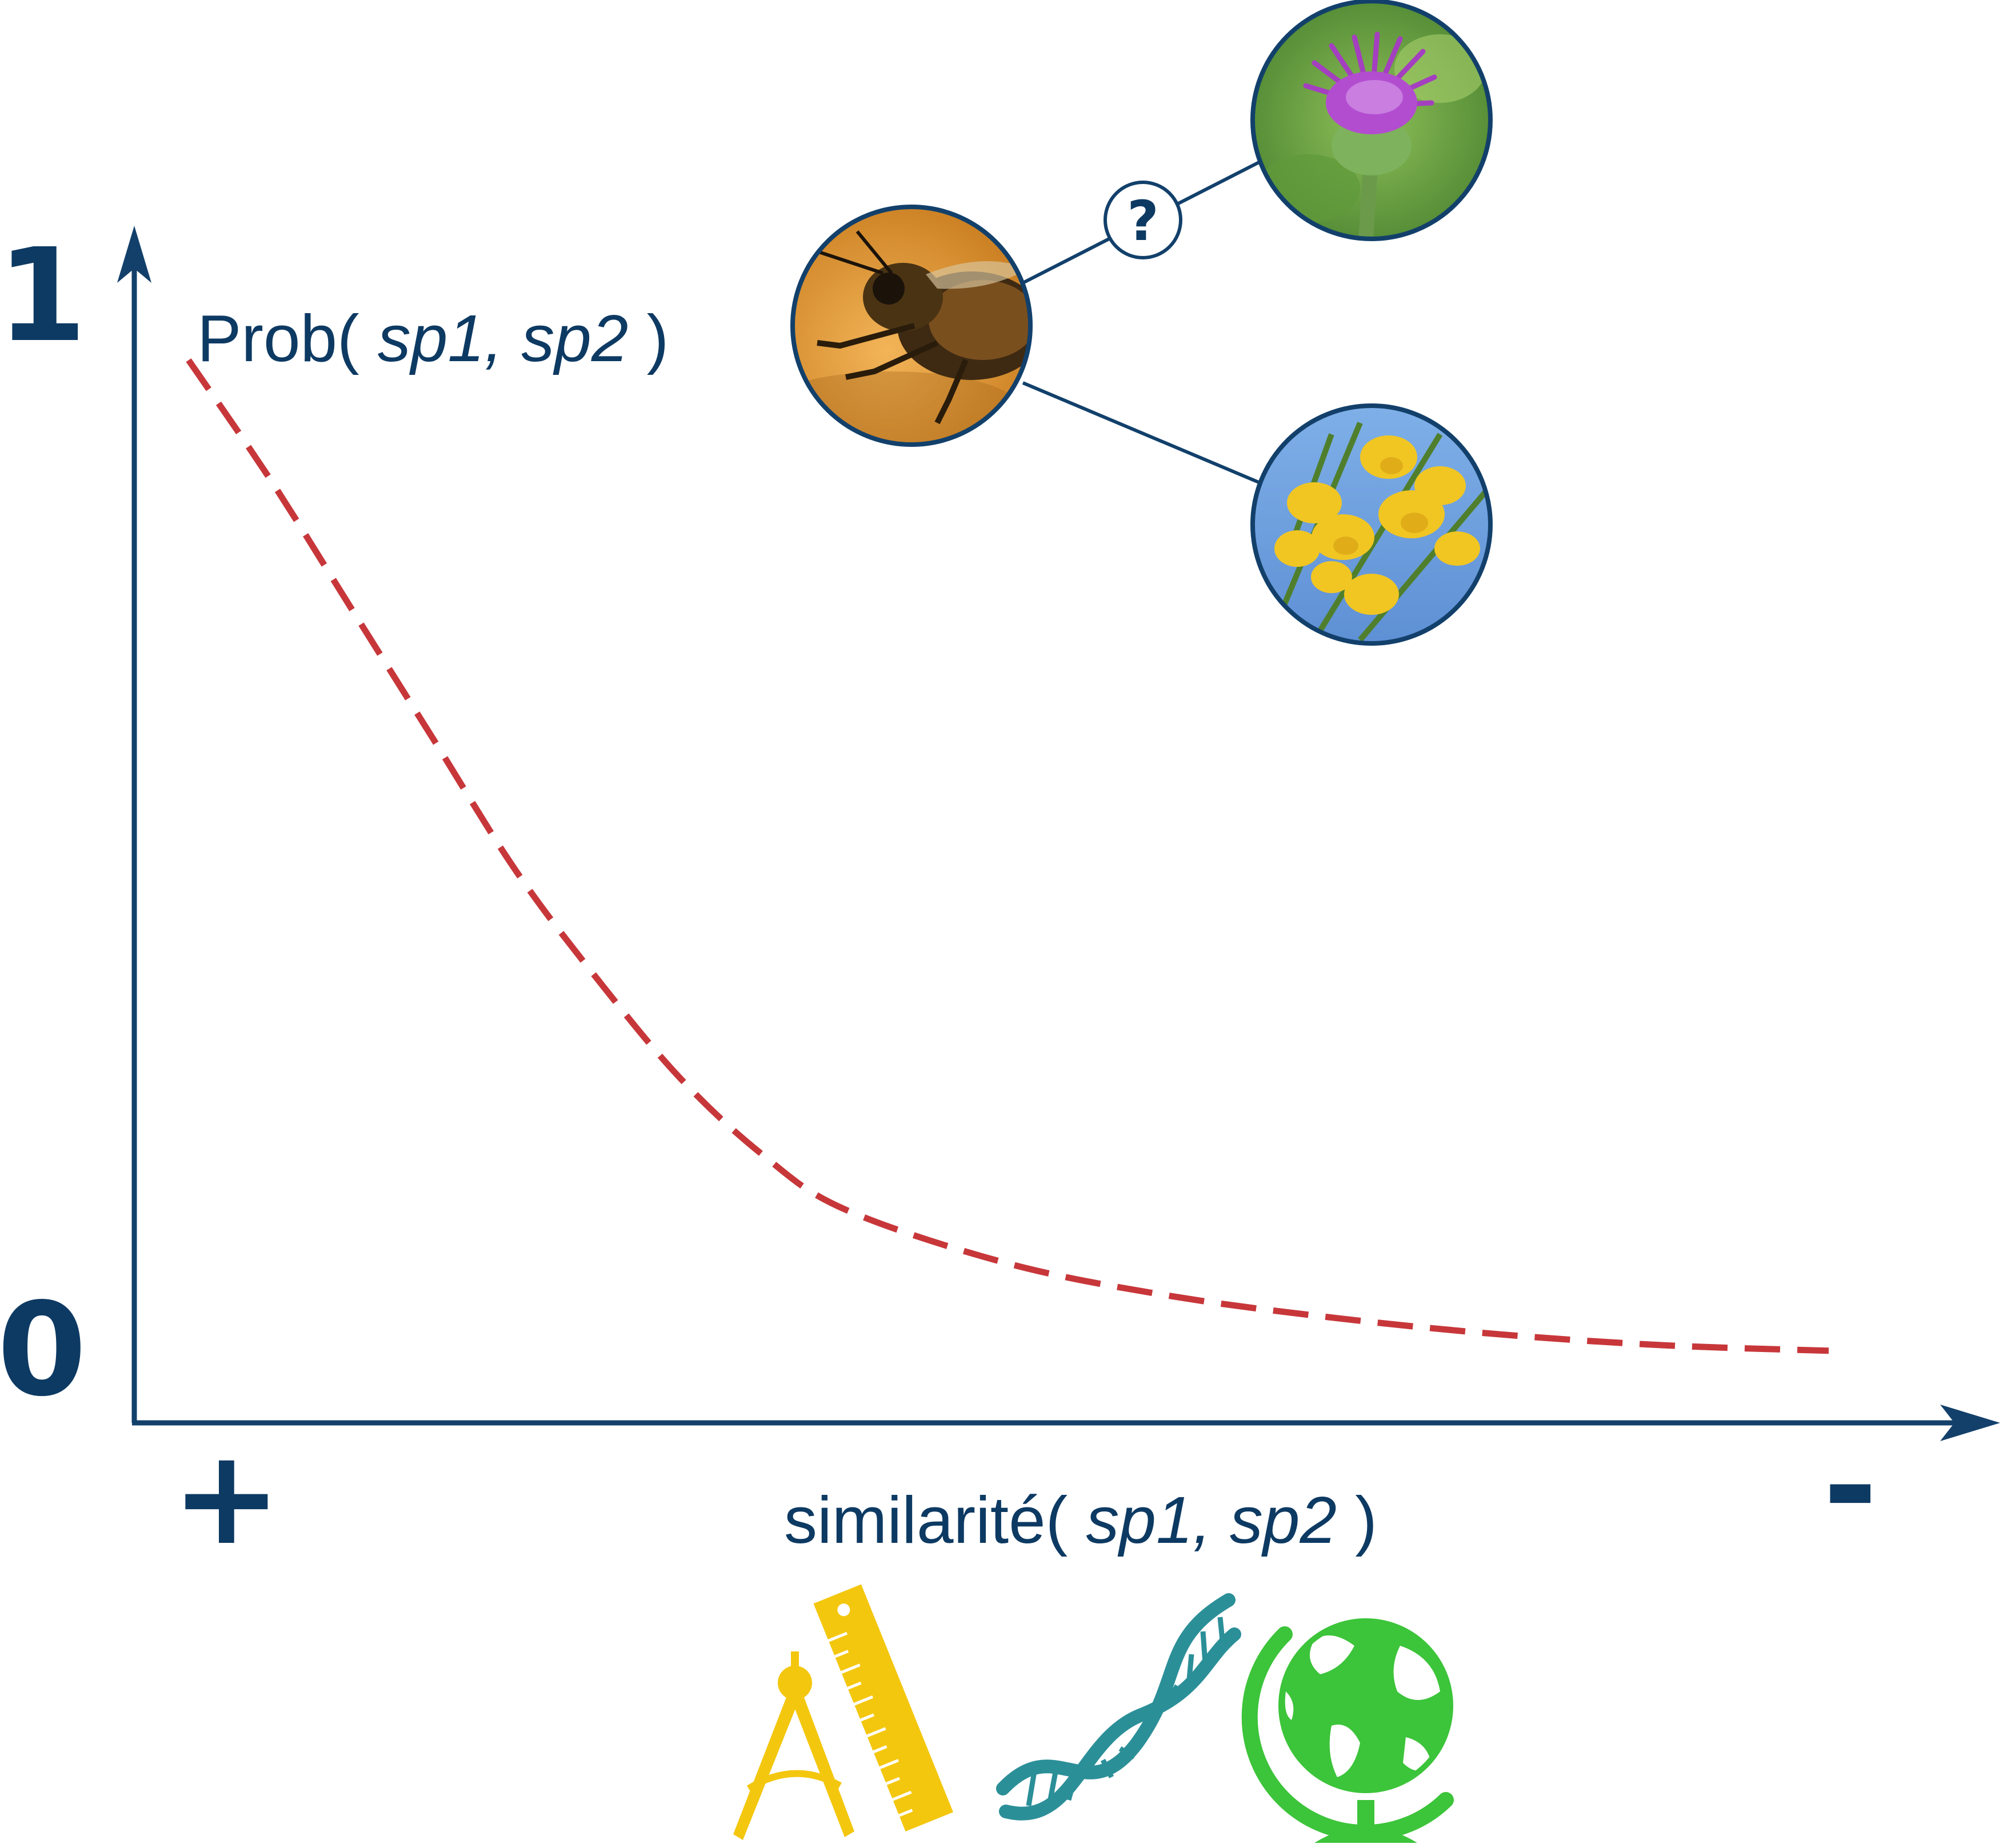  What do you see at coordinates (1371, 120) in the screenshot?
I see `purple-thistle-photo` at bounding box center [1371, 120].